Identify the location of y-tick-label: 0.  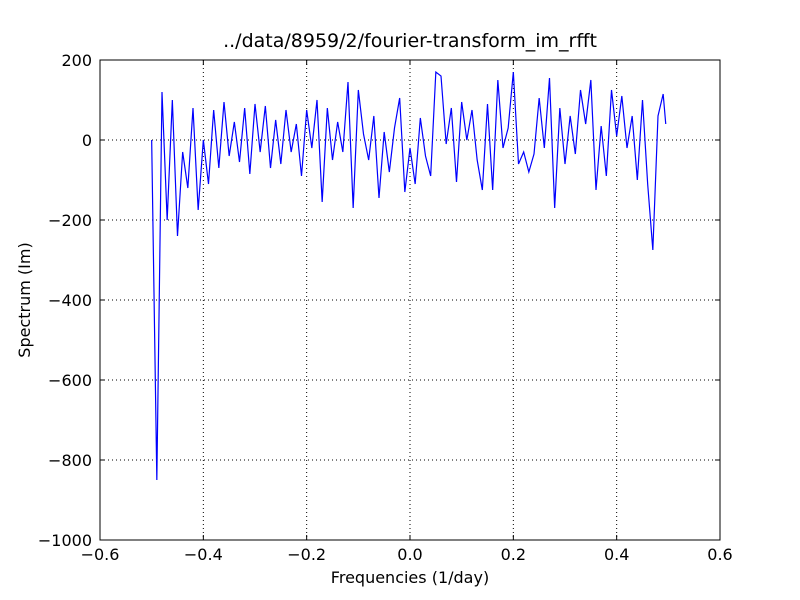
(87, 140).